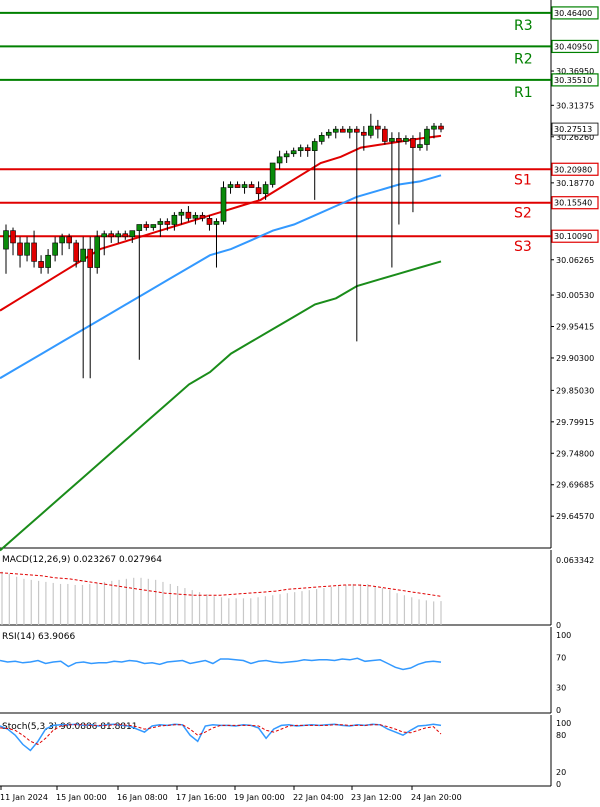  I want to click on rsi-line, so click(221, 664).